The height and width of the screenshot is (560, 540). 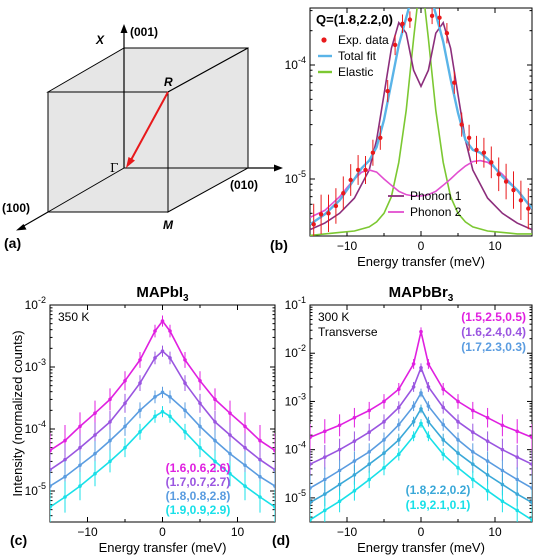 What do you see at coordinates (355, 72) in the screenshot?
I see `legend-label: Elastic` at bounding box center [355, 72].